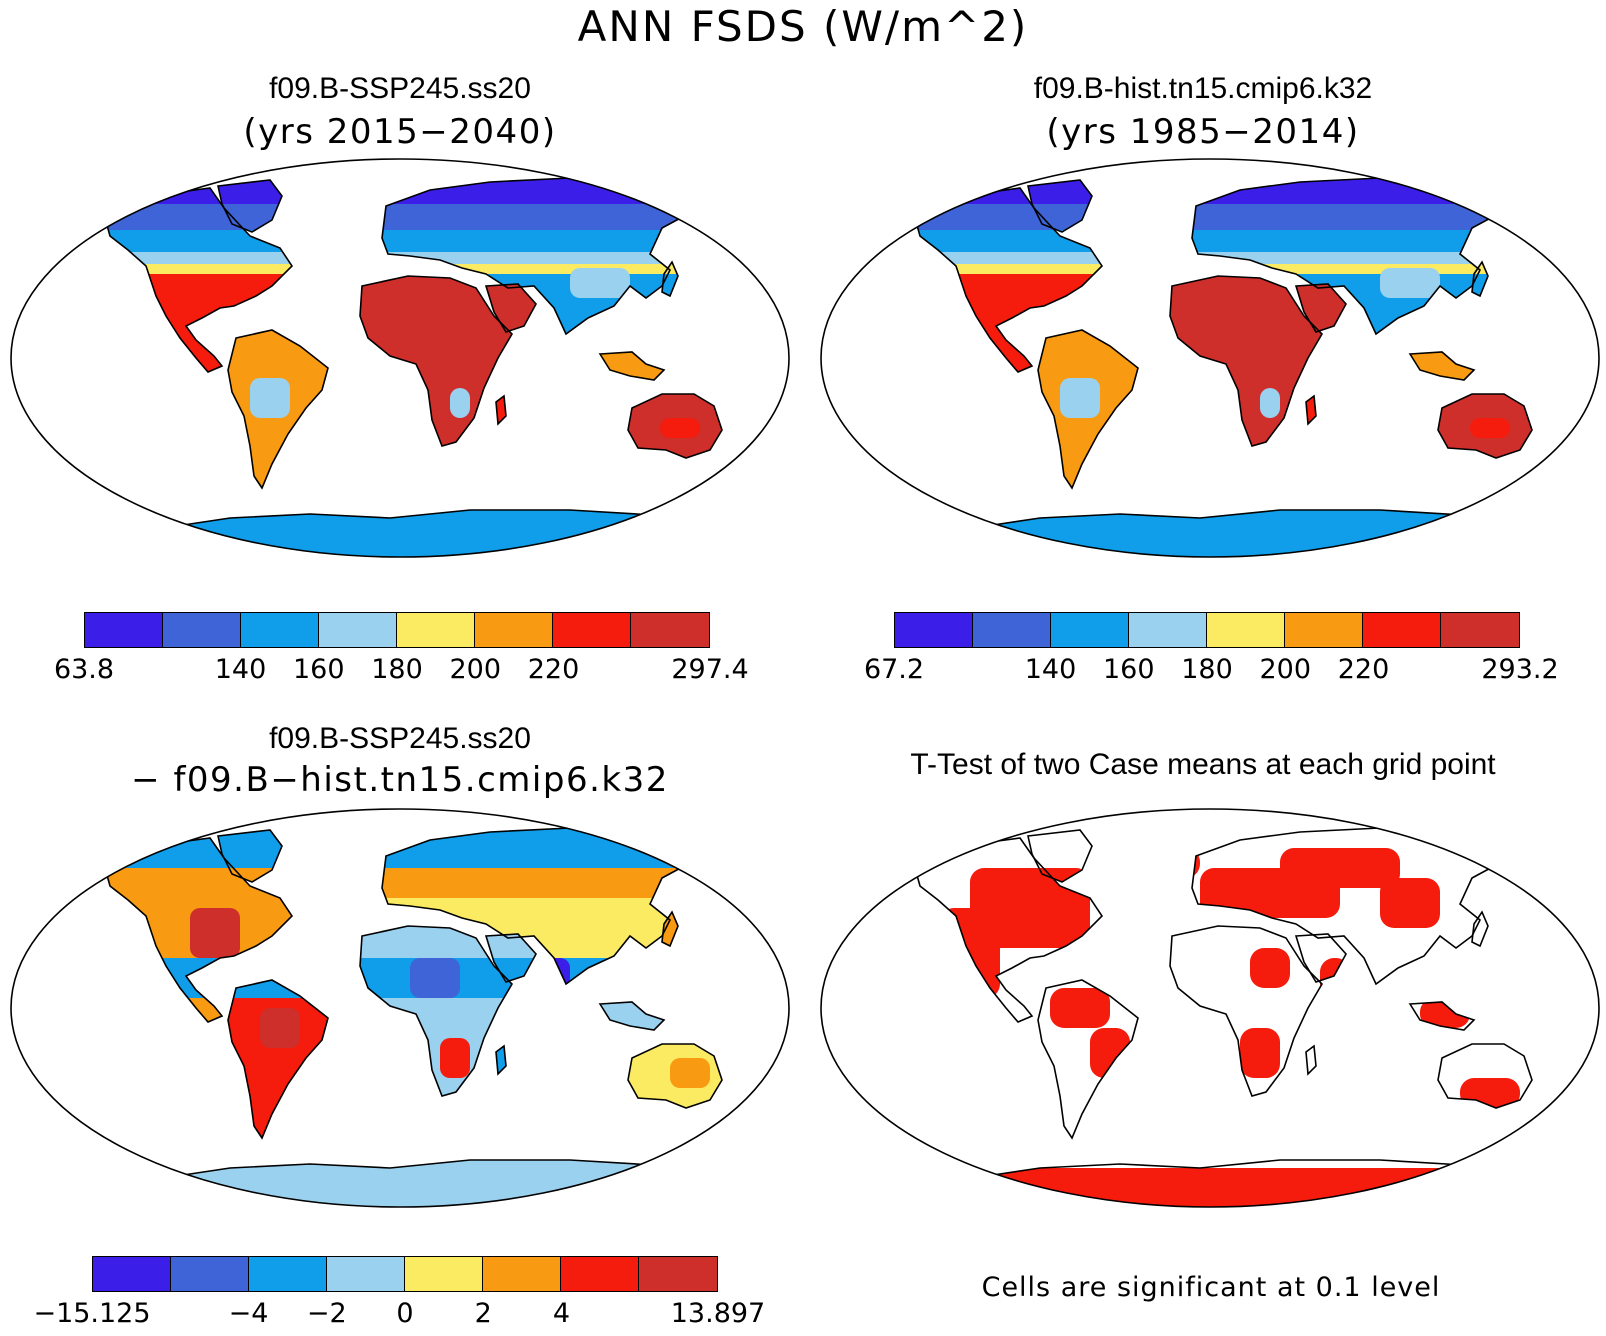 This screenshot has height=1336, width=1606. I want to click on land-south-america, so click(278, 1059).